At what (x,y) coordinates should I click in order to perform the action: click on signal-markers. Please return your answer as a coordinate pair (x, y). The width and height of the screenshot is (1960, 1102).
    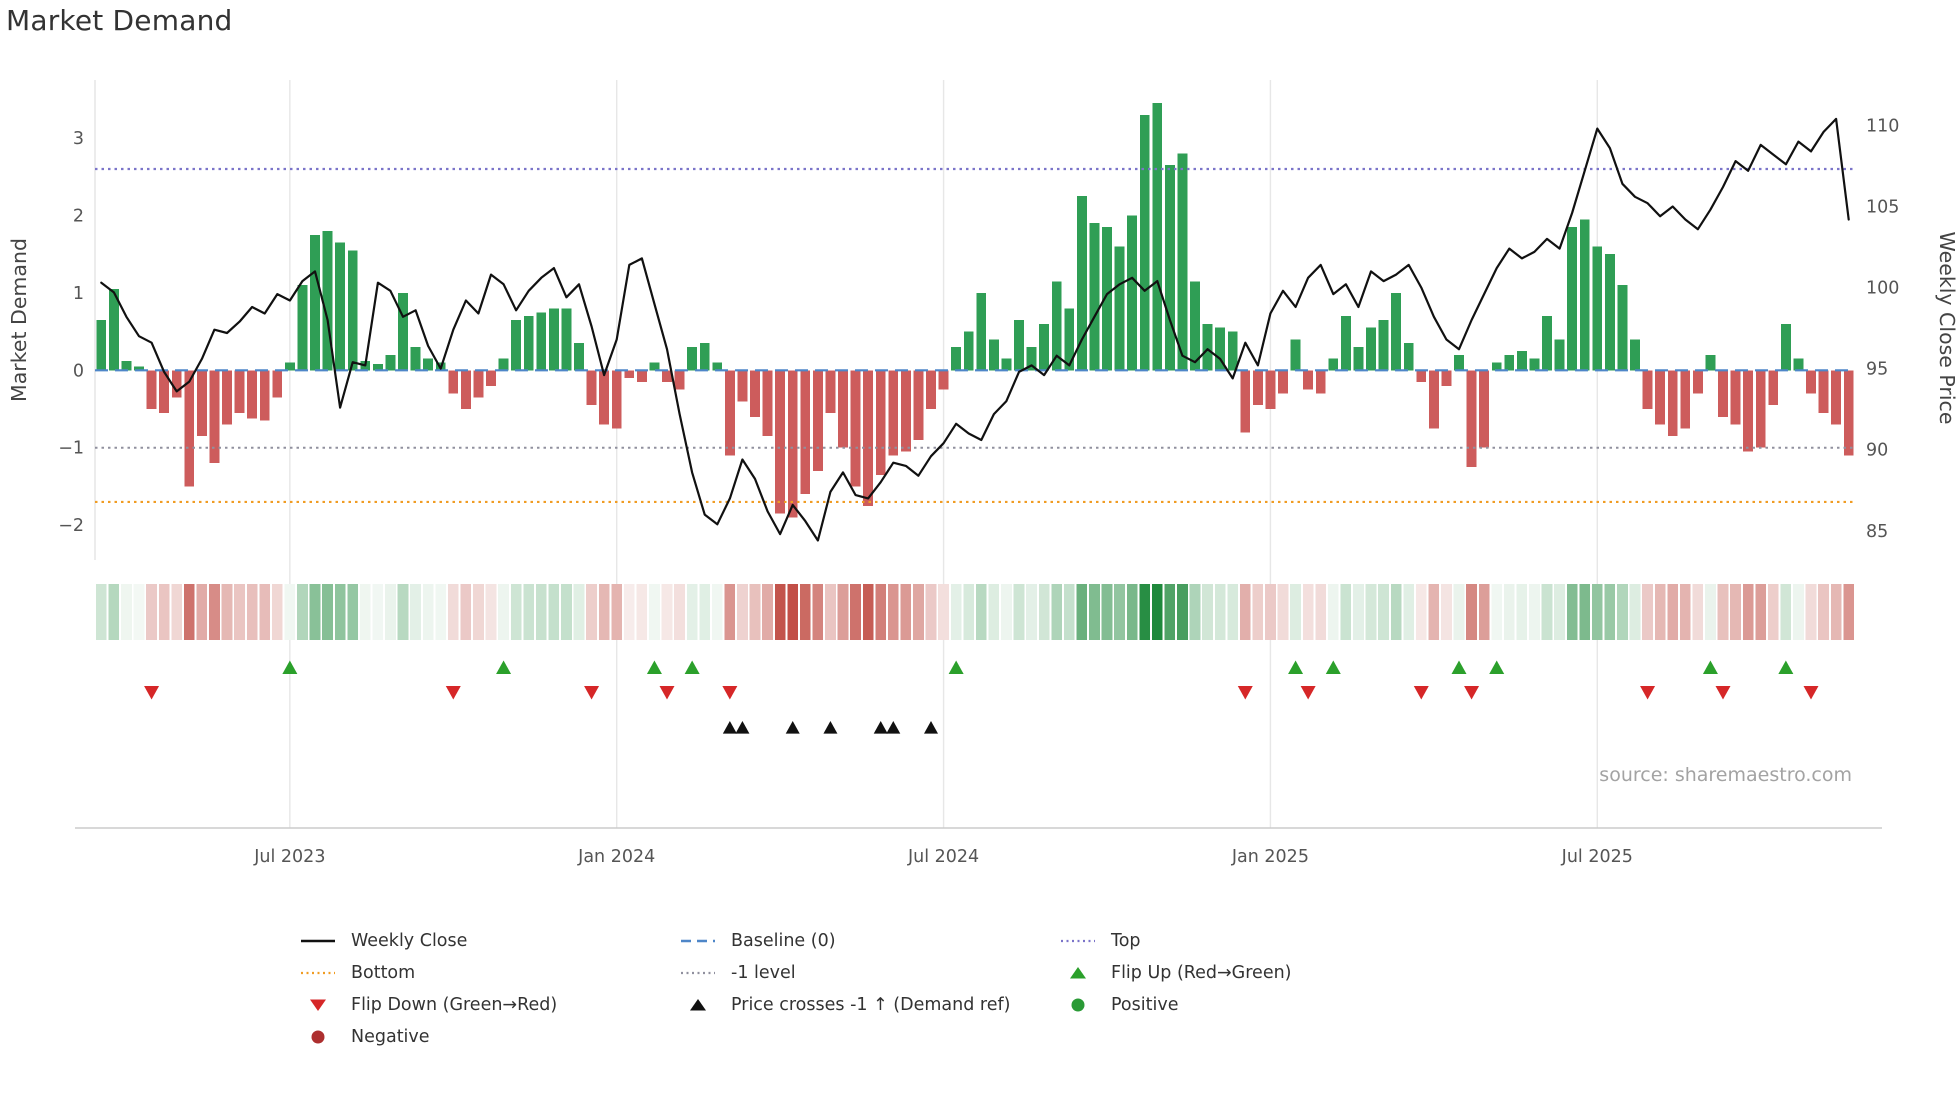
    Looking at the image, I should click on (981, 697).